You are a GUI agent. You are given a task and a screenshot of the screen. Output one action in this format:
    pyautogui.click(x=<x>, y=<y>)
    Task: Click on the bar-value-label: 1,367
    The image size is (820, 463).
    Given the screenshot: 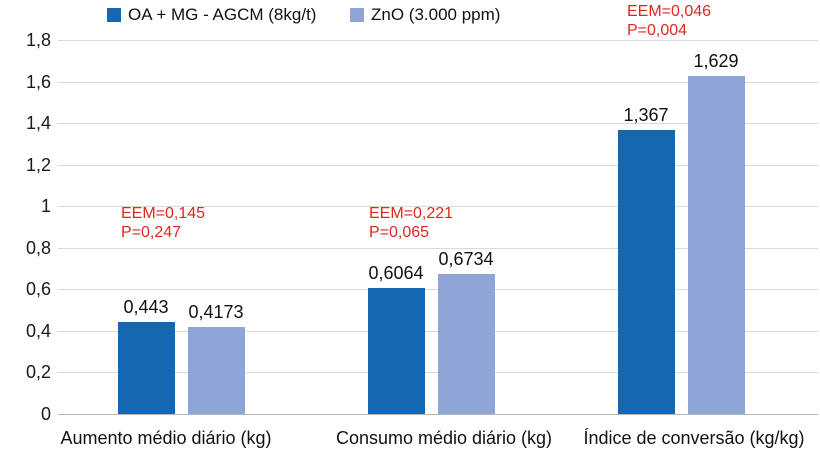 What is the action you would take?
    pyautogui.click(x=646, y=115)
    